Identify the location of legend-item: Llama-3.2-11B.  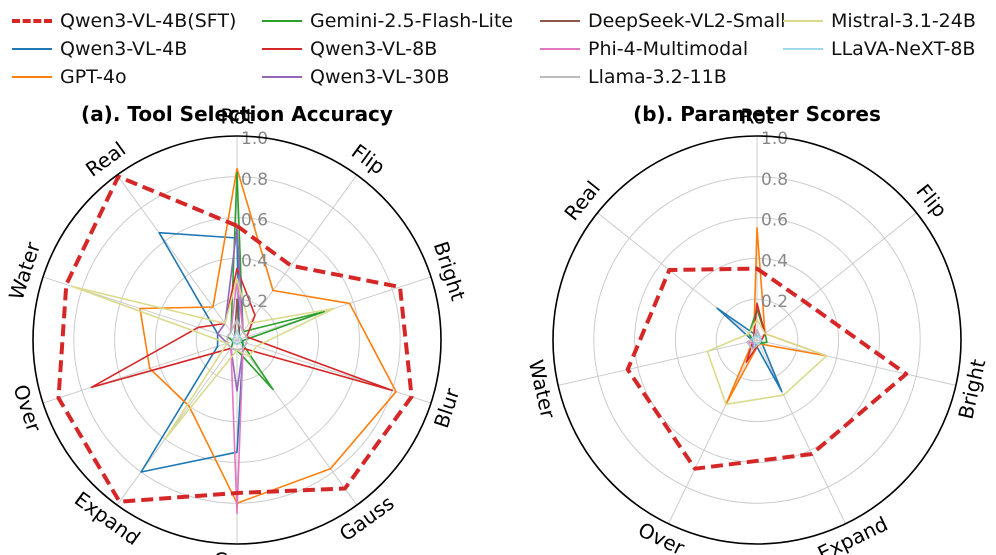
(633, 77).